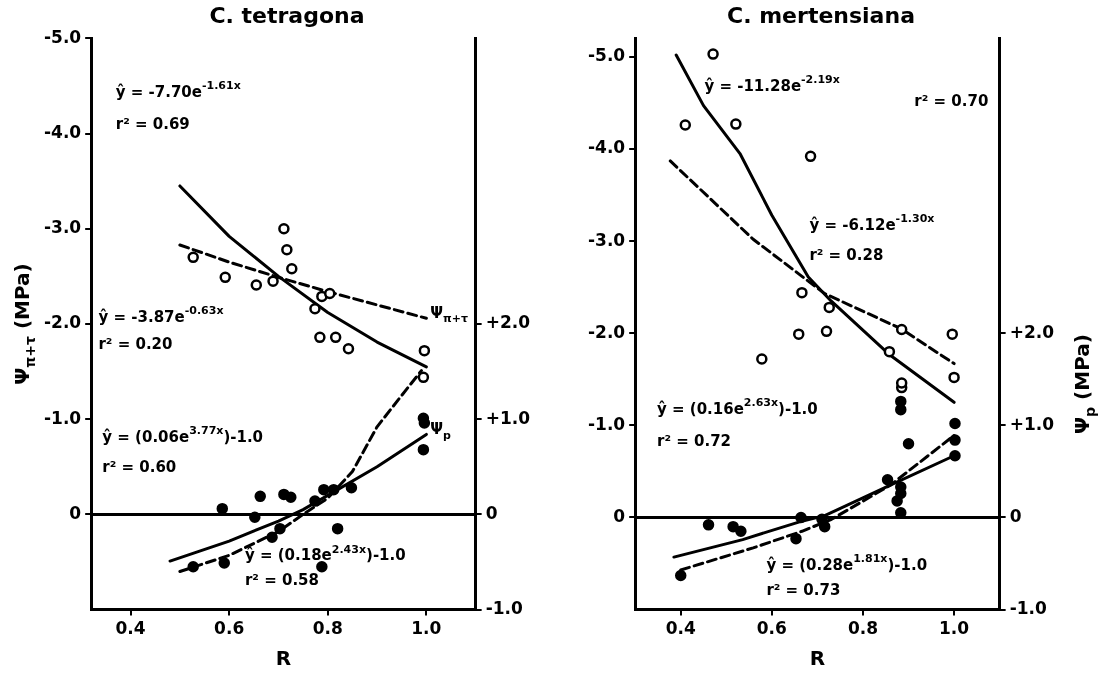 This screenshot has width=1108, height=686. Describe the element at coordinates (846, 254) in the screenshot. I see `annotation: r² = 0.28` at that location.